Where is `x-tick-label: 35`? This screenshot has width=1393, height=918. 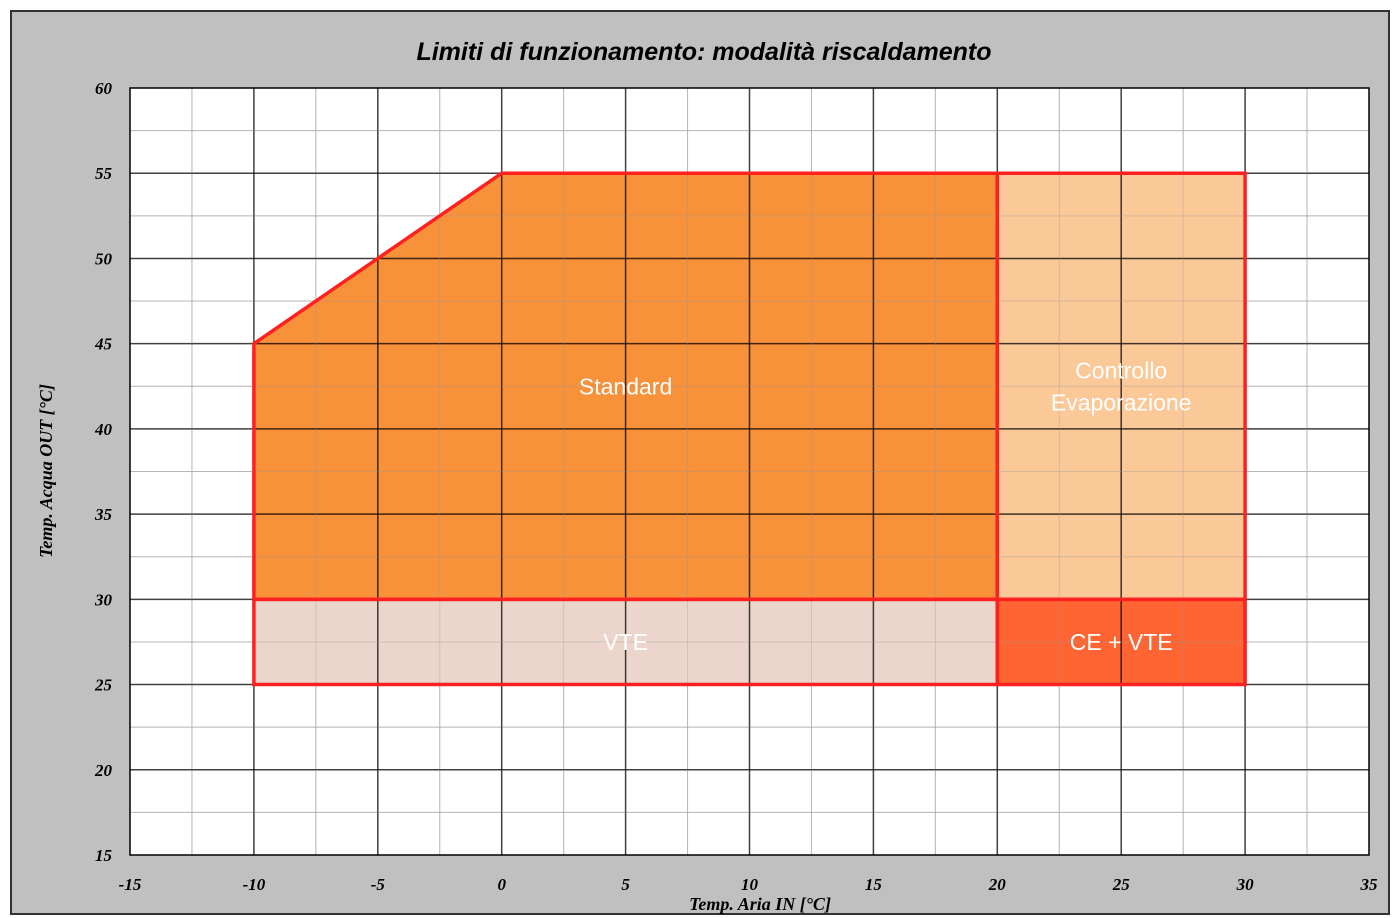
x-tick-label: 35 is located at coordinates (1369, 884).